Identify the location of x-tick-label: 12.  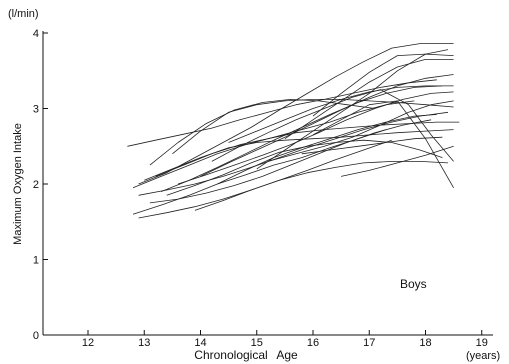
(88, 343).